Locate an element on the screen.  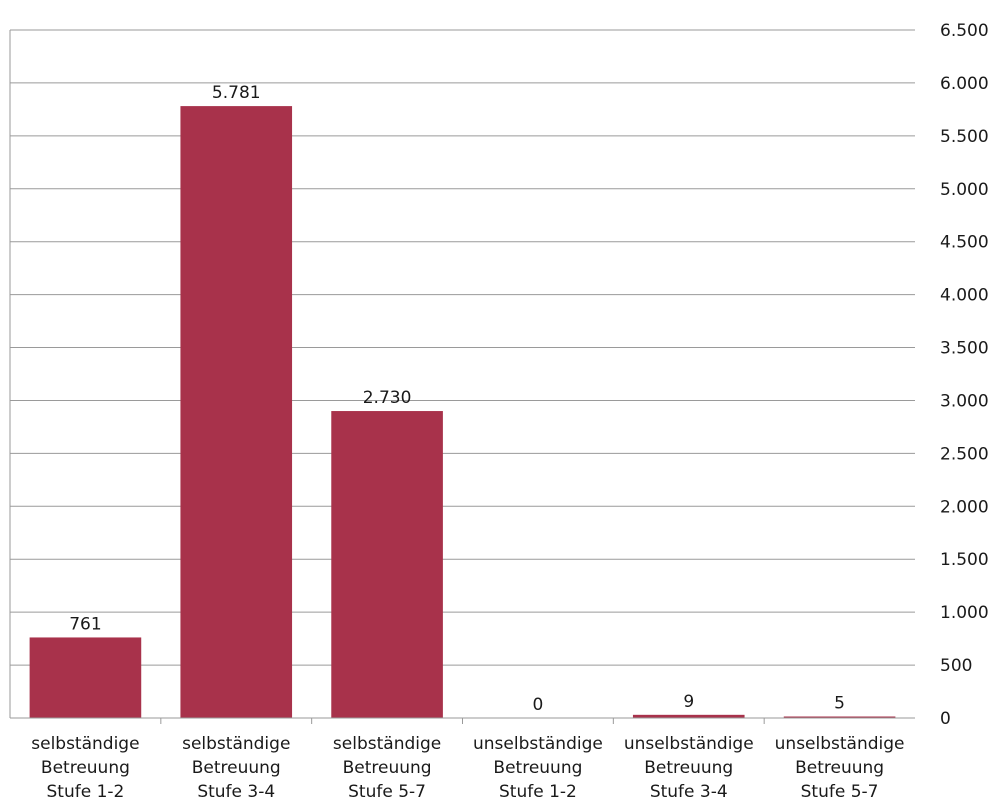
y-tick-label: 3.500 is located at coordinates (964, 349).